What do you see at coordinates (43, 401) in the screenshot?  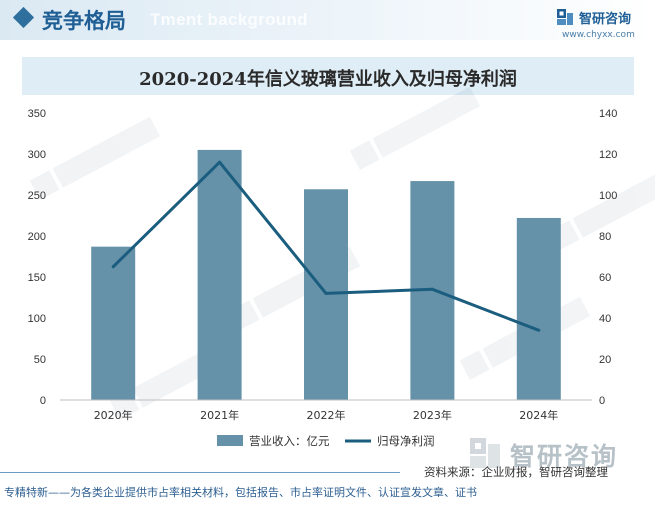 I see `left-axis-tick-label: 0` at bounding box center [43, 401].